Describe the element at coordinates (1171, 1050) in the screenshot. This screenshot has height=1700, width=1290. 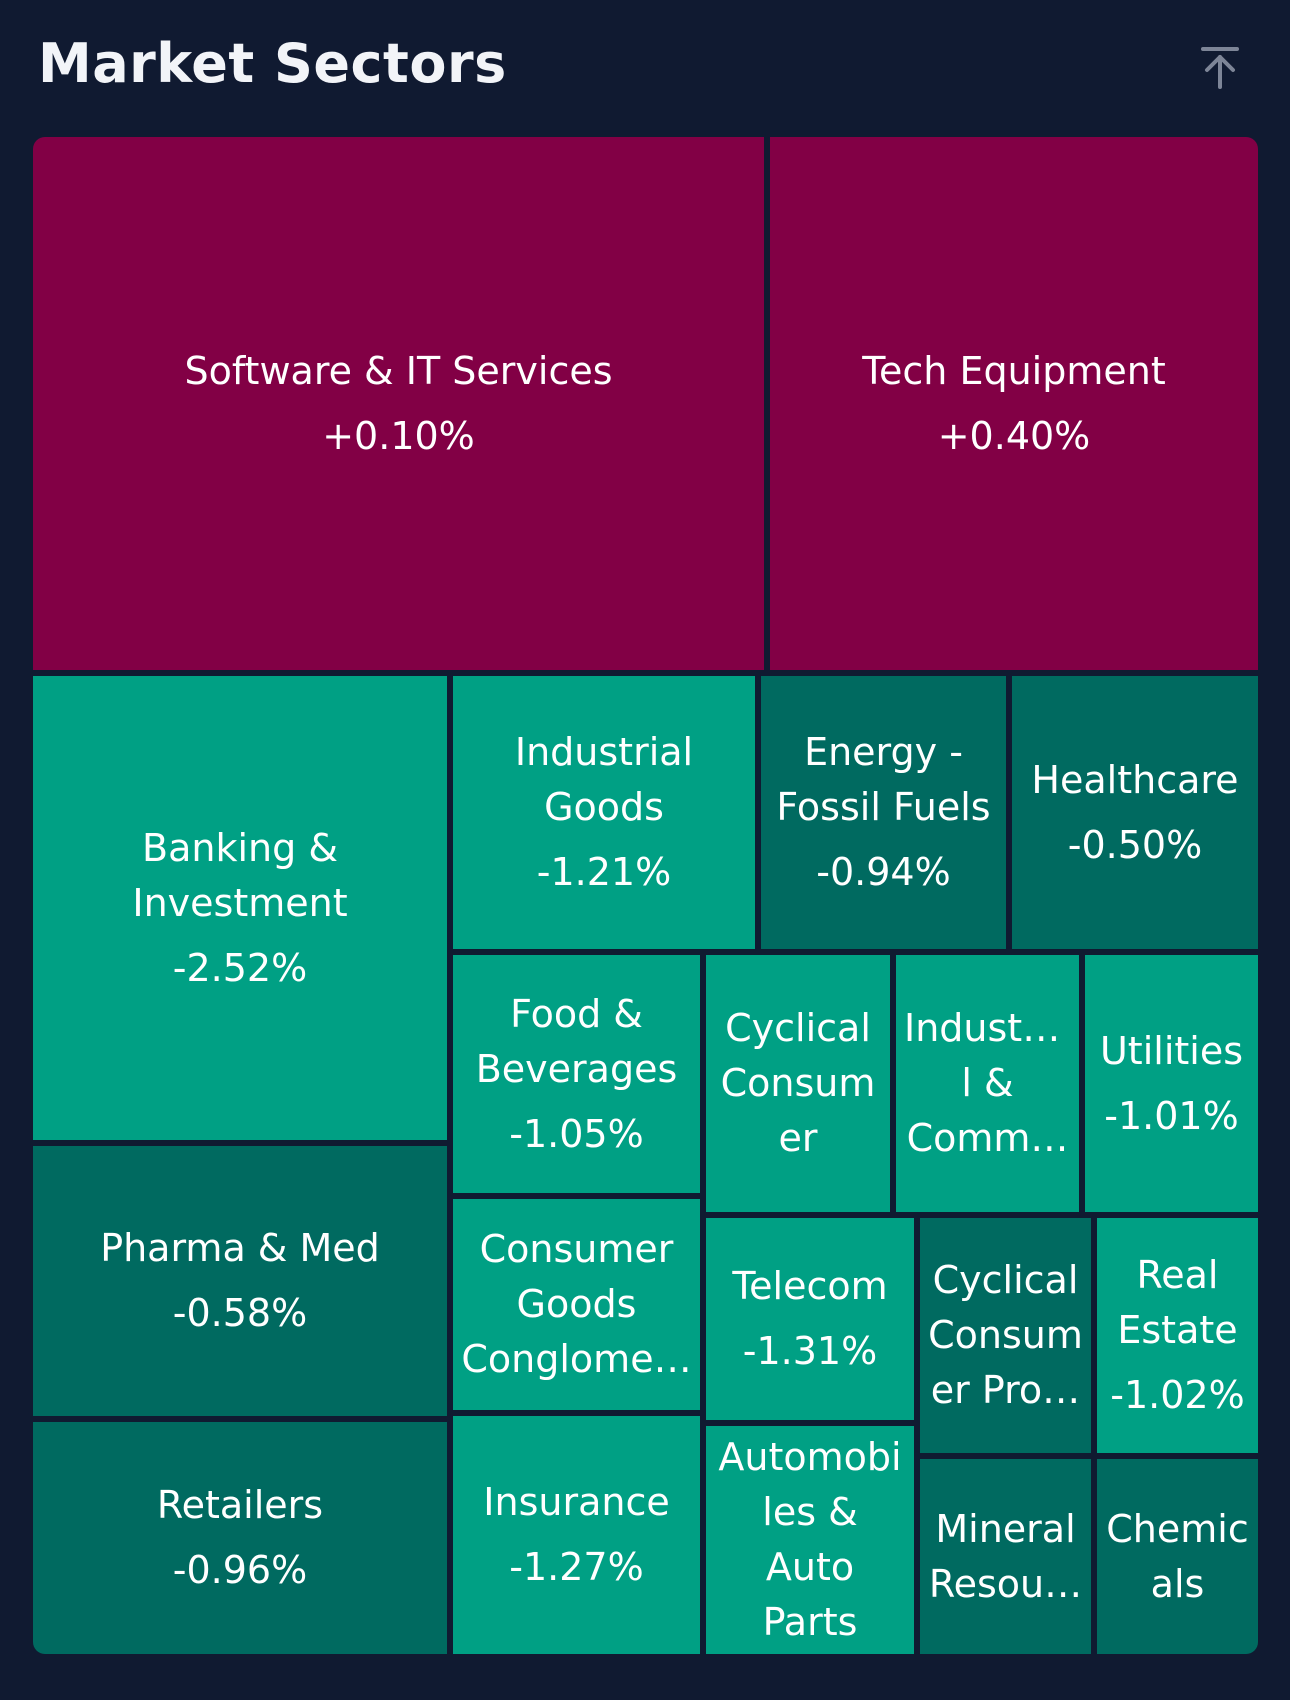
I see `sector-name: Utilities` at that location.